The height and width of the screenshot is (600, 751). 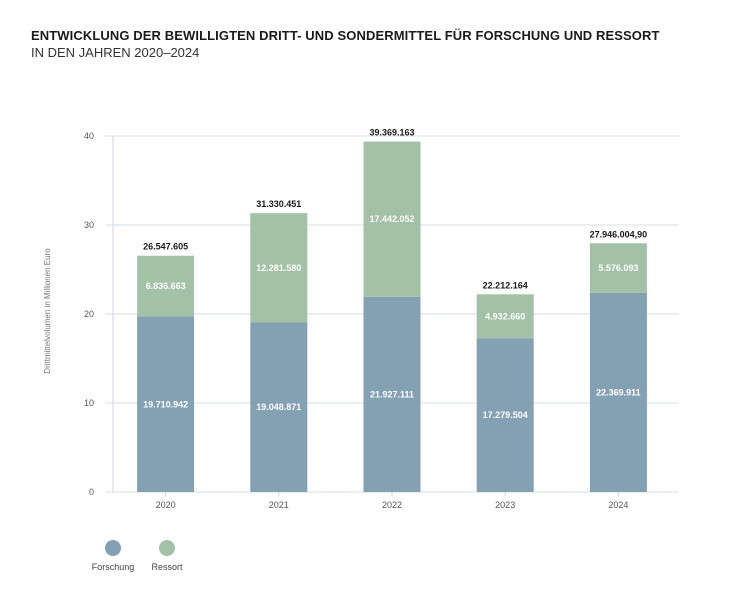 I want to click on segment-value-label: 17.442.052, so click(x=391, y=219).